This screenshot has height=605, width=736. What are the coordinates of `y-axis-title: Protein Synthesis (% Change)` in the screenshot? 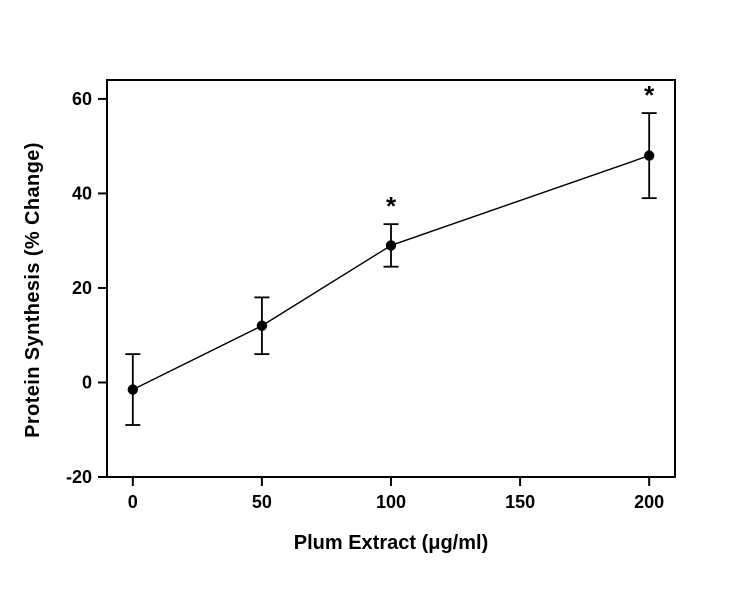 It's located at (33, 290).